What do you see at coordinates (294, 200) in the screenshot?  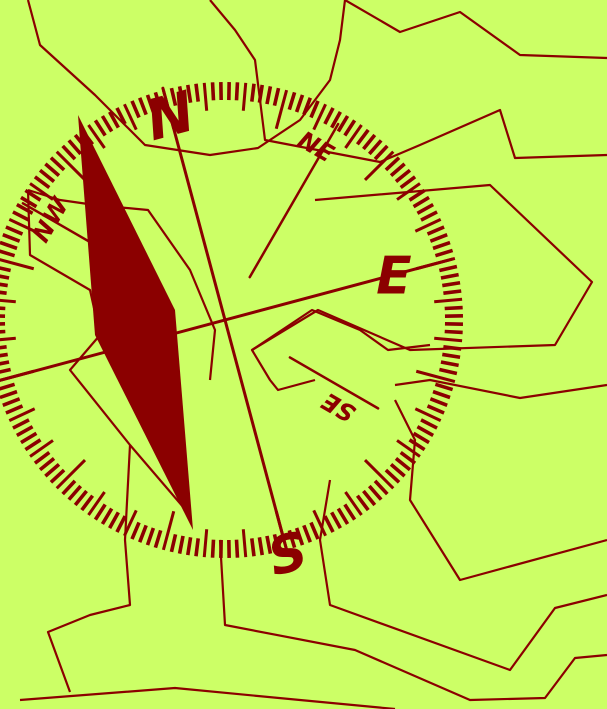 I see `northeast-axis` at bounding box center [294, 200].